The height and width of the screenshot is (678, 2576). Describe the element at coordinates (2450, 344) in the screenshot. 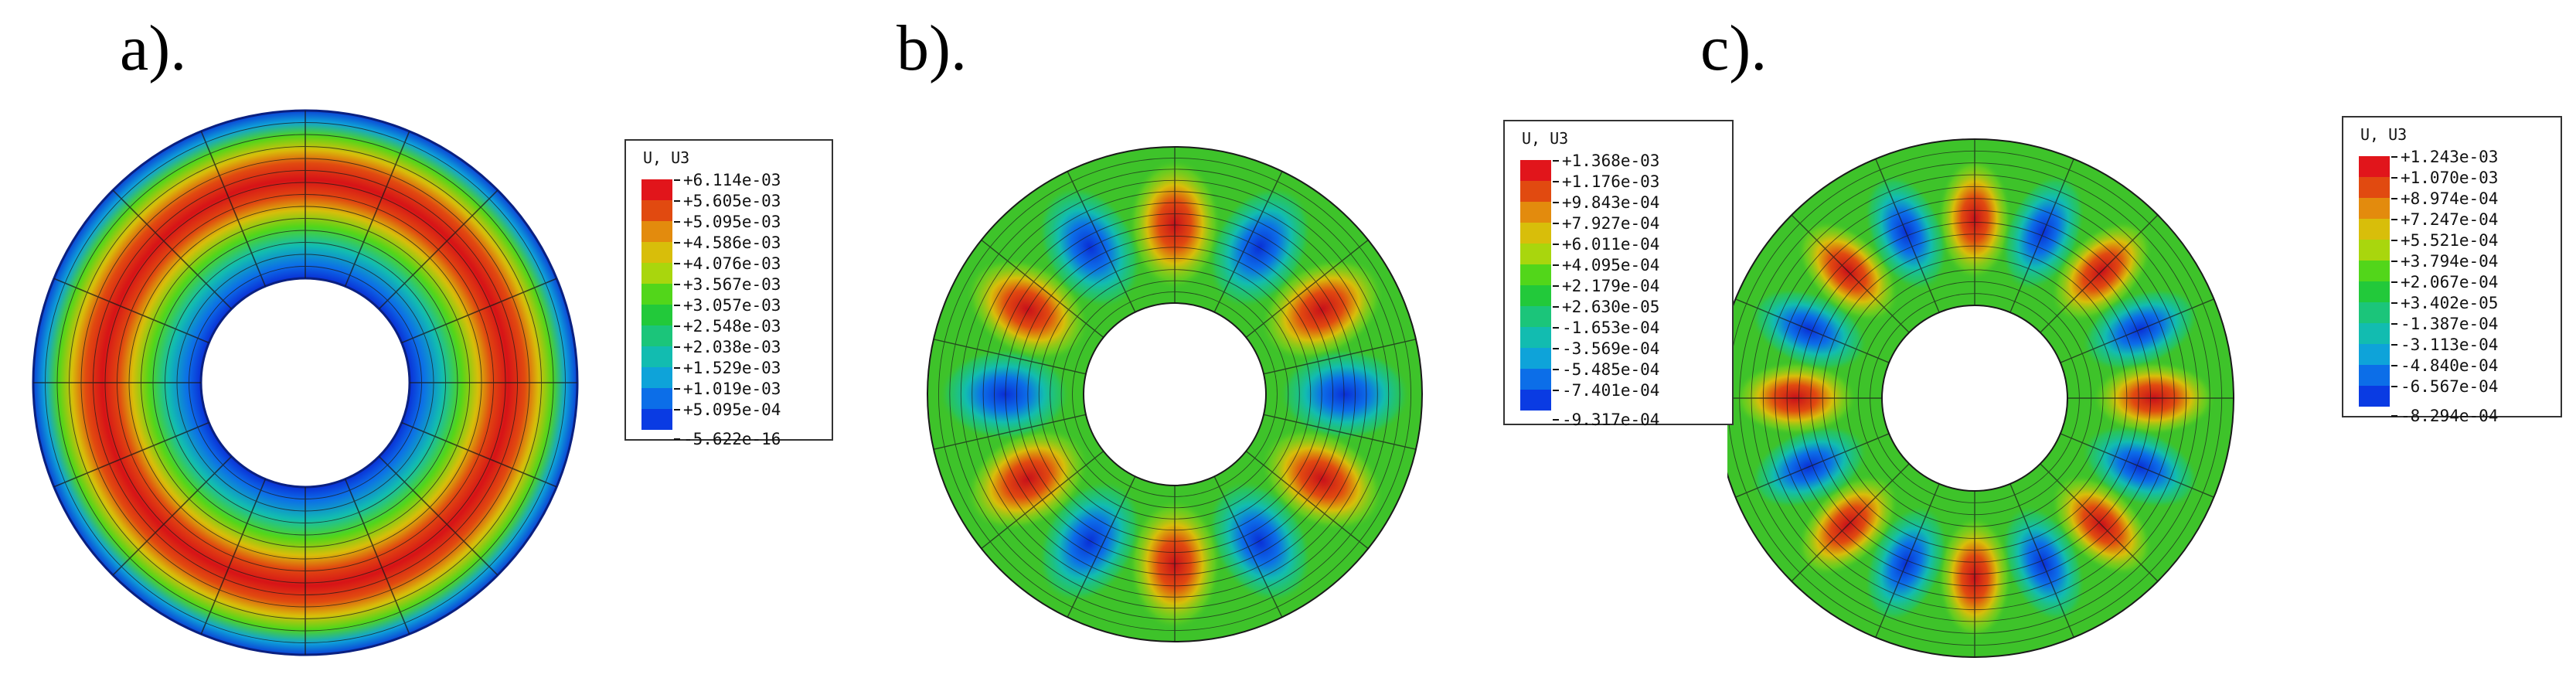

I see `legend-value: -3.113e-04` at that location.